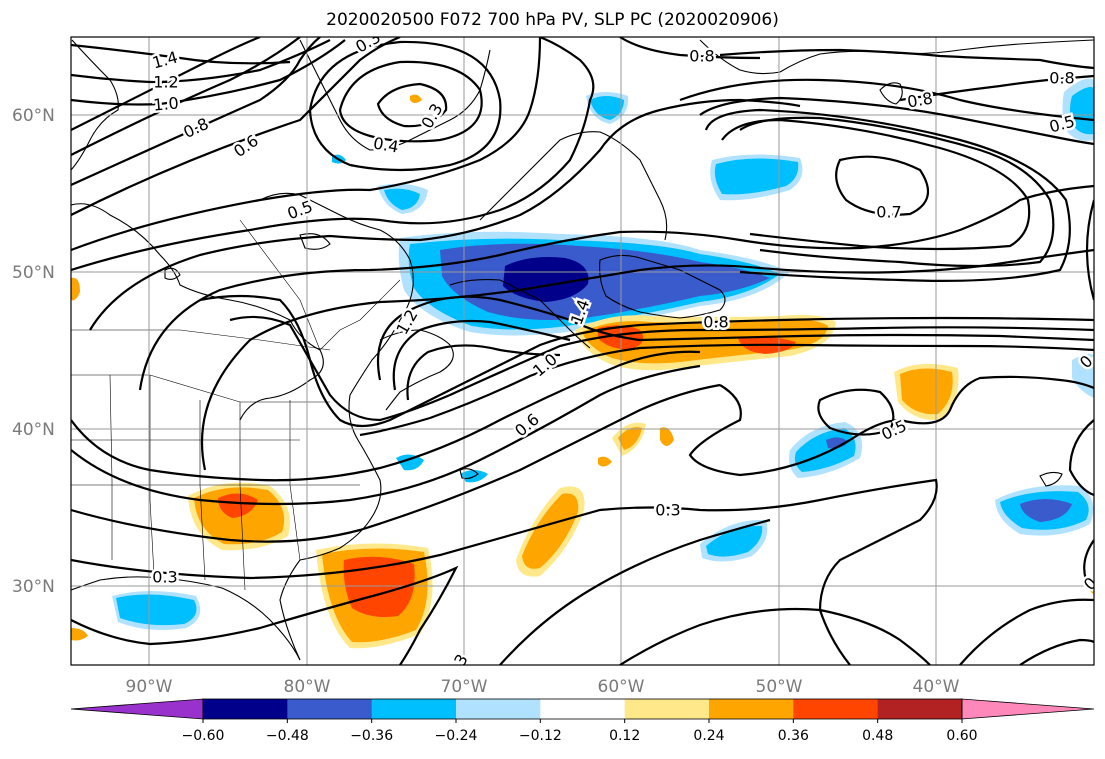 The width and height of the screenshot is (1105, 759). Describe the element at coordinates (203, 736) in the screenshot. I see `colorbar-label: −0.60` at that location.